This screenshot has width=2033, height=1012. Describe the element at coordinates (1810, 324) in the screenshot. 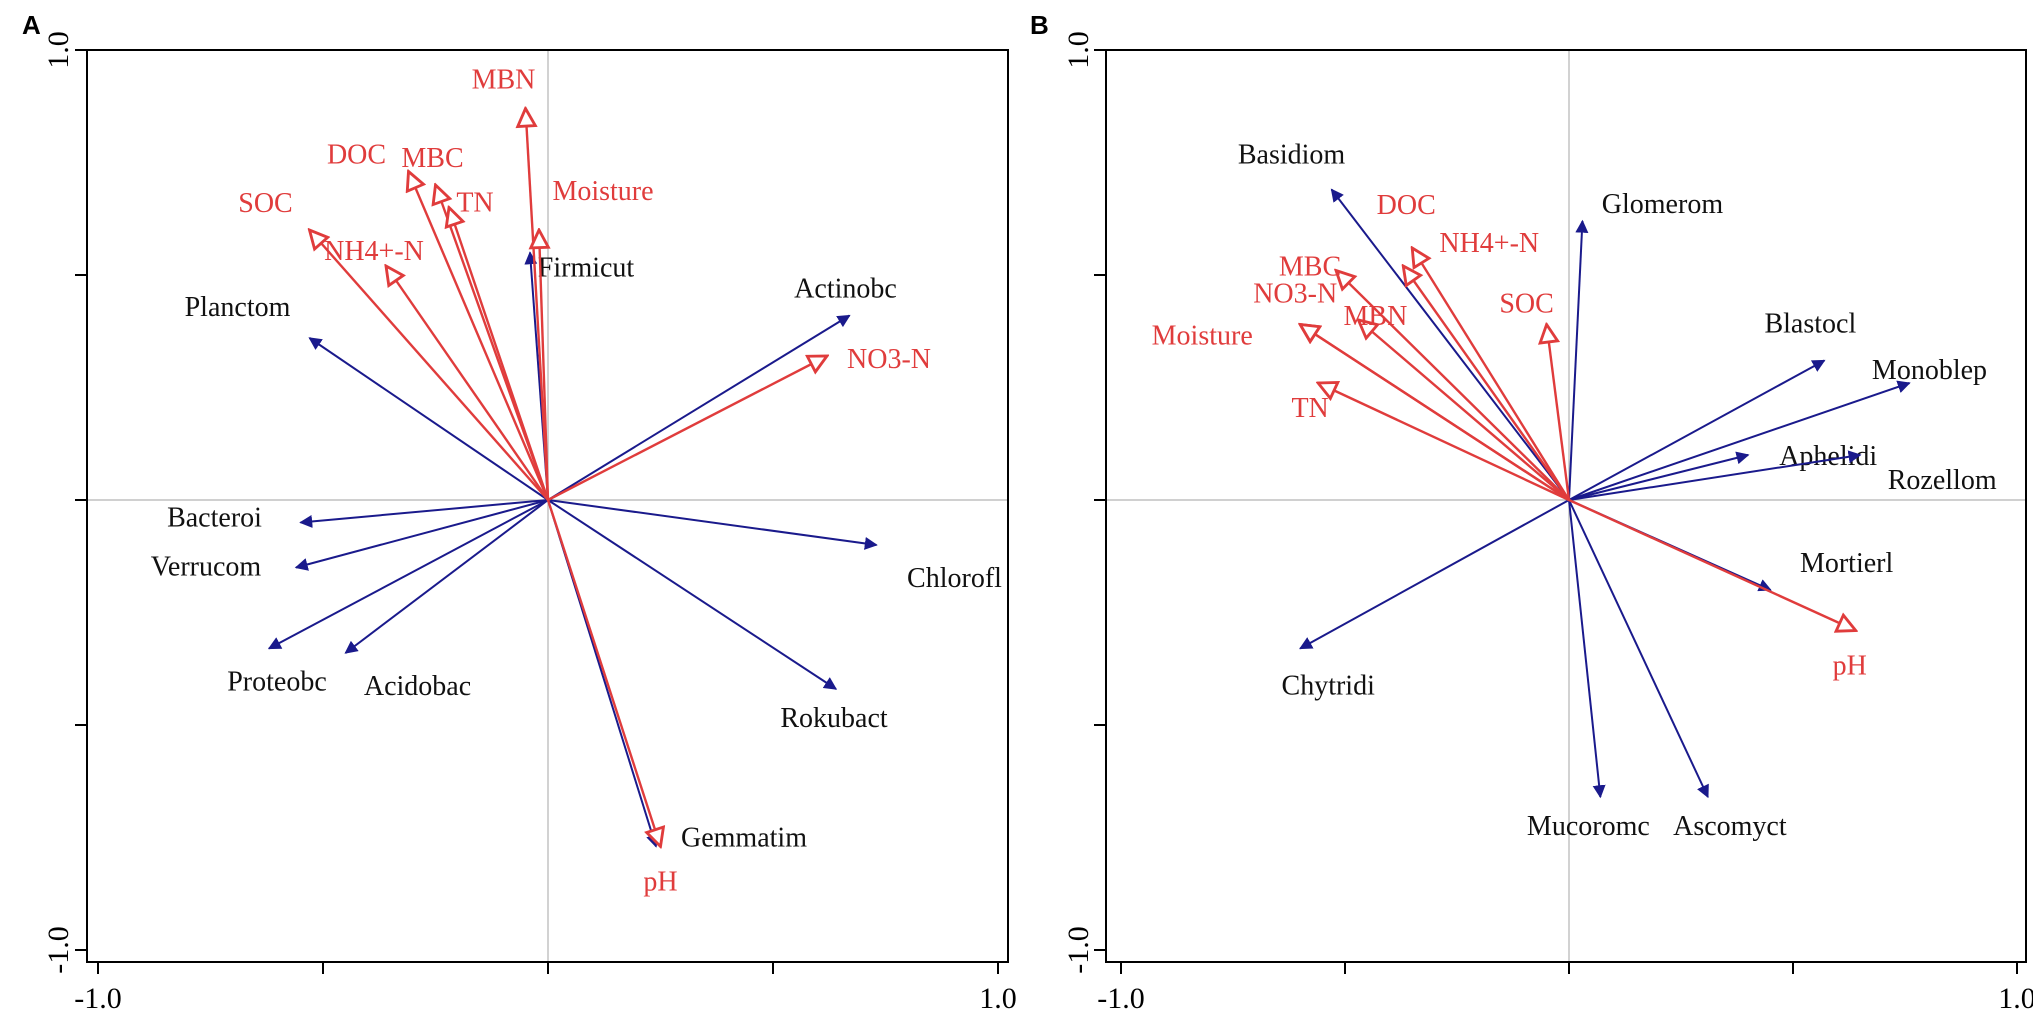

I see `label-blastocl: Blastocl` at that location.